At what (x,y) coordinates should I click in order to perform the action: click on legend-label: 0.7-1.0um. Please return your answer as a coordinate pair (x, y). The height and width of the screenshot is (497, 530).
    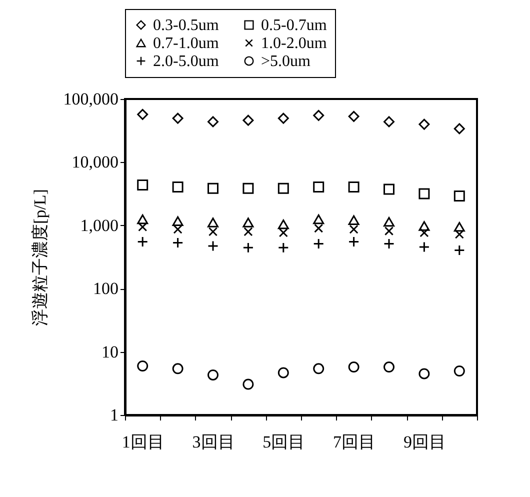
    Looking at the image, I should click on (186, 43).